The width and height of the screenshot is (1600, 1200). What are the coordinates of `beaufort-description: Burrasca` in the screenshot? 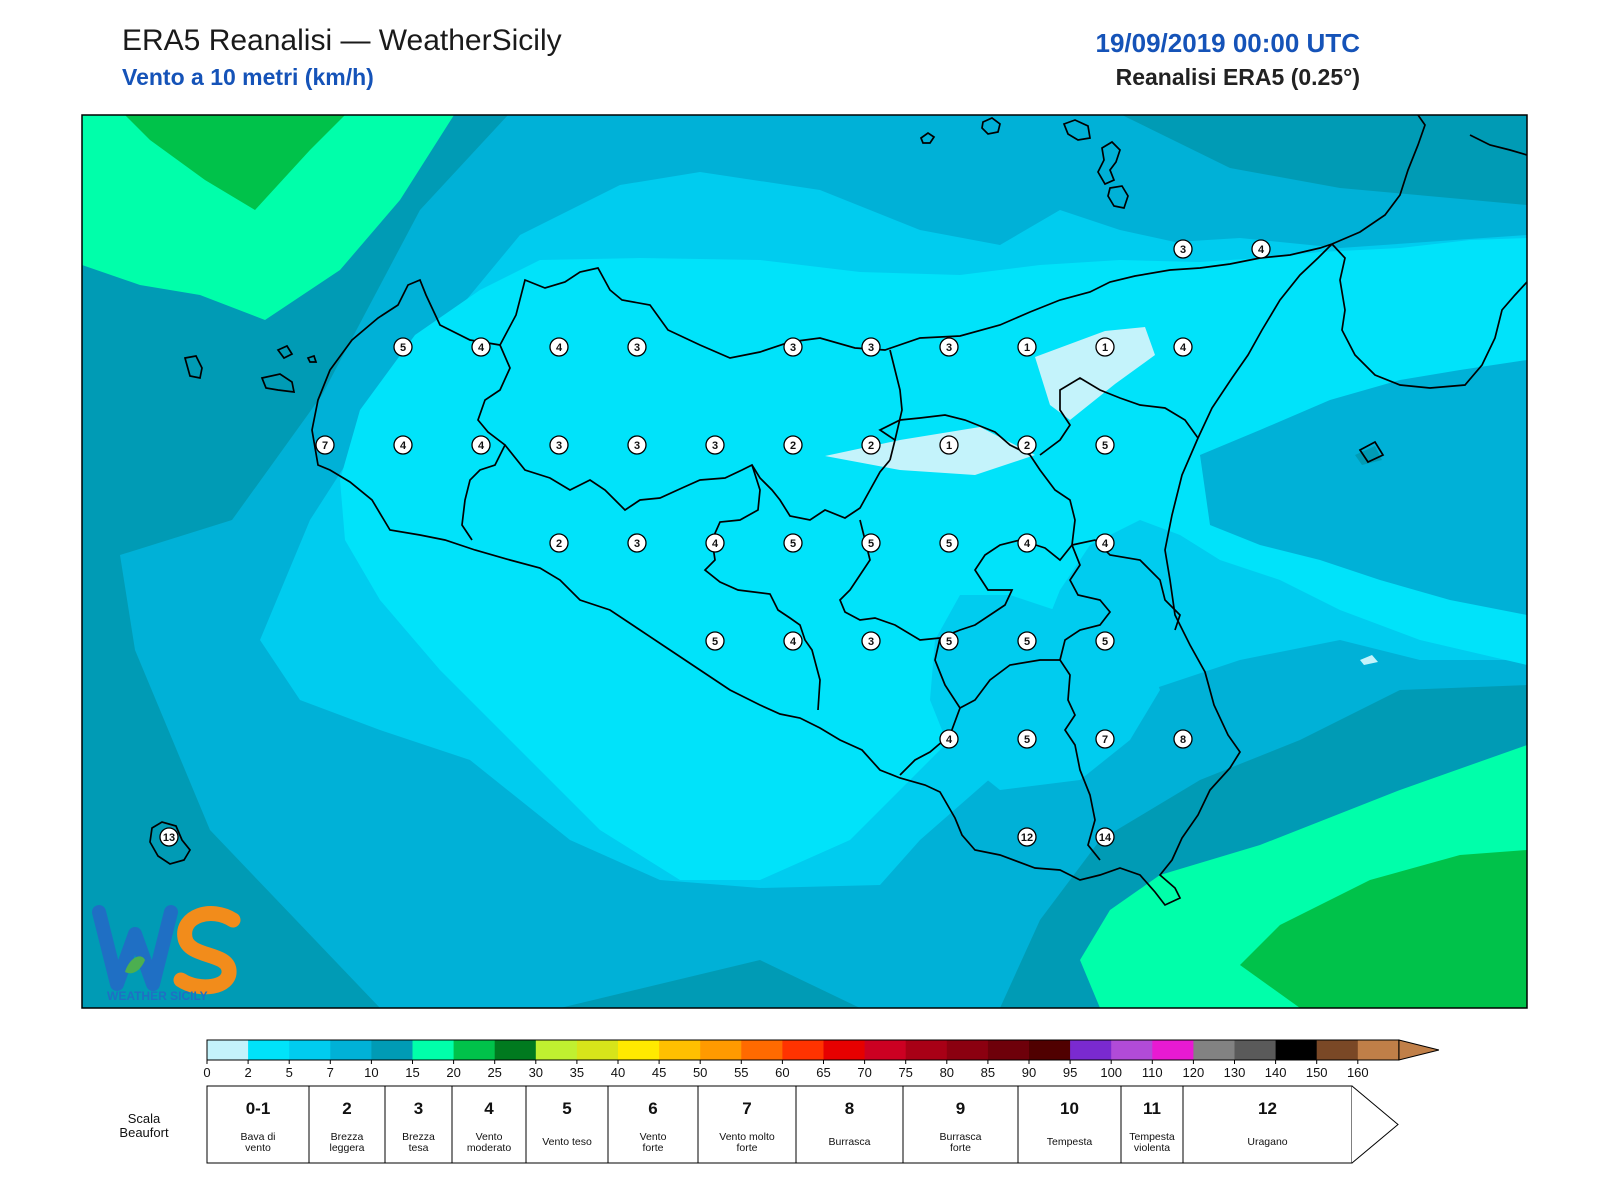 It's located at (849, 1142).